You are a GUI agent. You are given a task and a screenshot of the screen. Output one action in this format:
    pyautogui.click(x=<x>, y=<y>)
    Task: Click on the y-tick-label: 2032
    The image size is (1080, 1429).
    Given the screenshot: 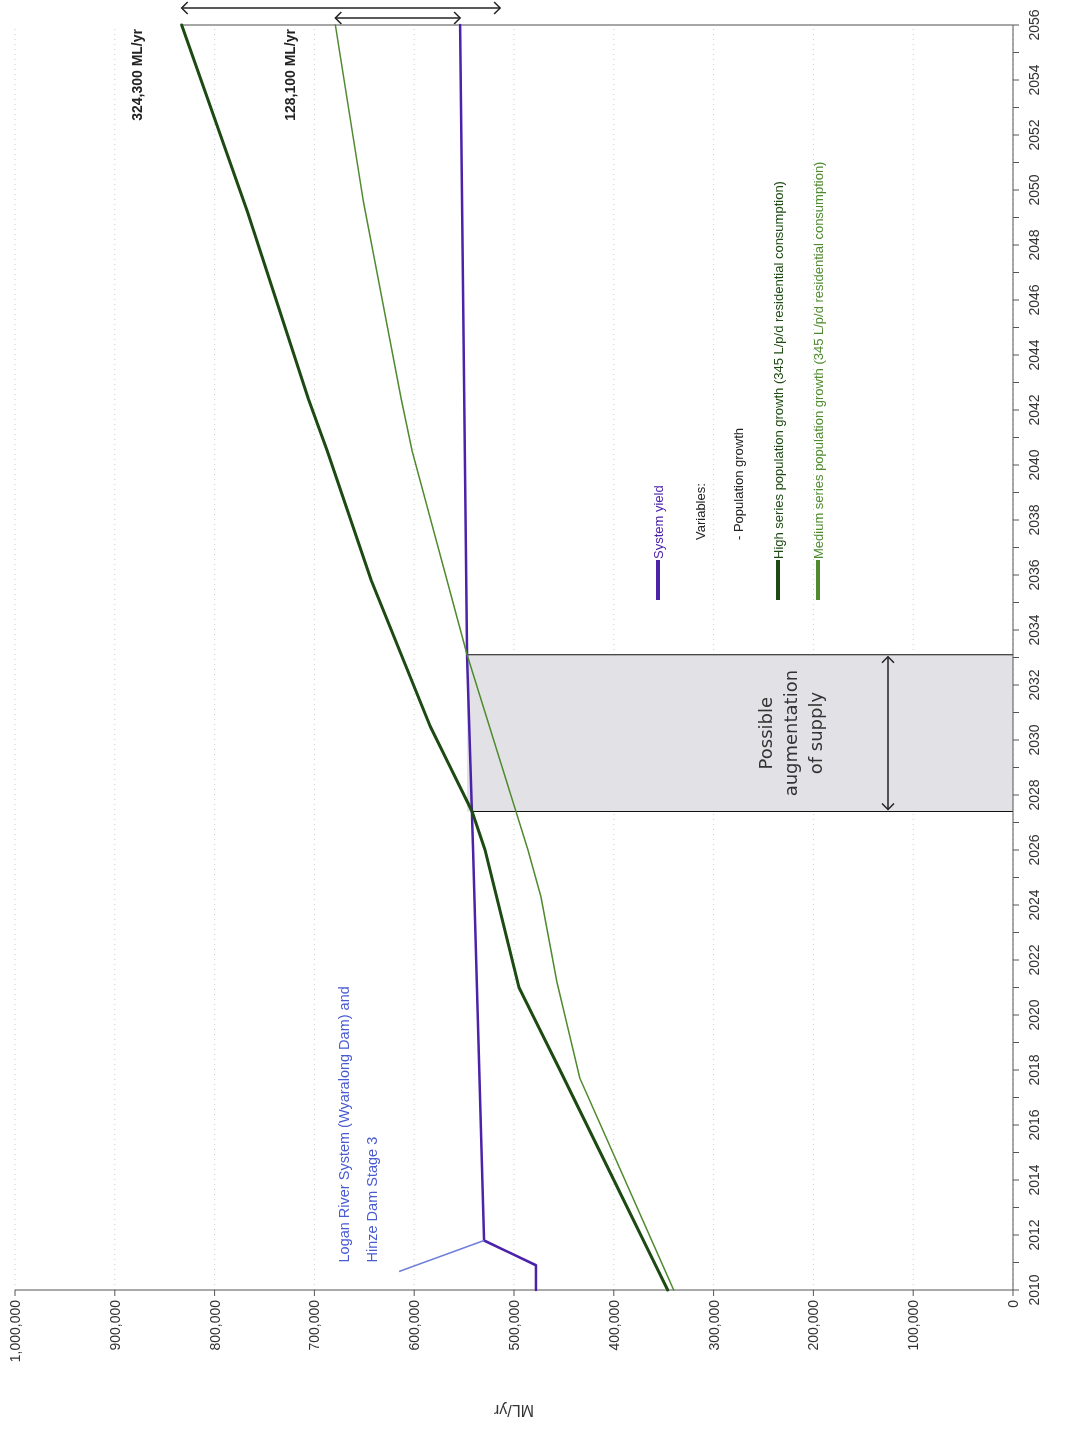 What is the action you would take?
    pyautogui.click(x=1034, y=685)
    